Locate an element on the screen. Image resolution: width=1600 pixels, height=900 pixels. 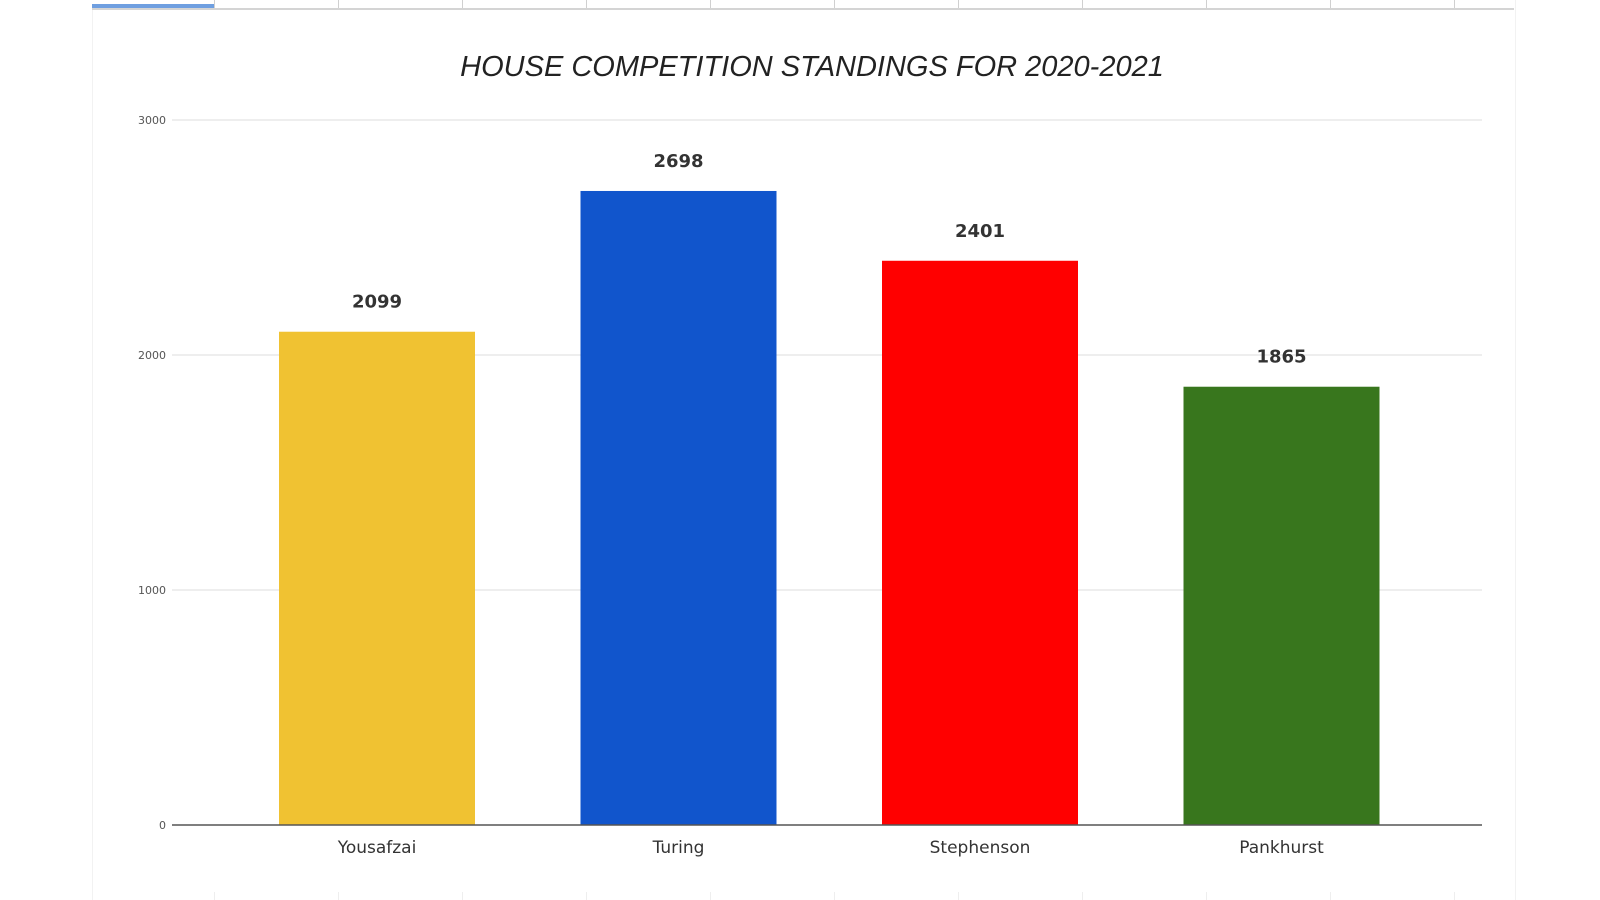
data-label-yousafzai: 2099 is located at coordinates (377, 302).